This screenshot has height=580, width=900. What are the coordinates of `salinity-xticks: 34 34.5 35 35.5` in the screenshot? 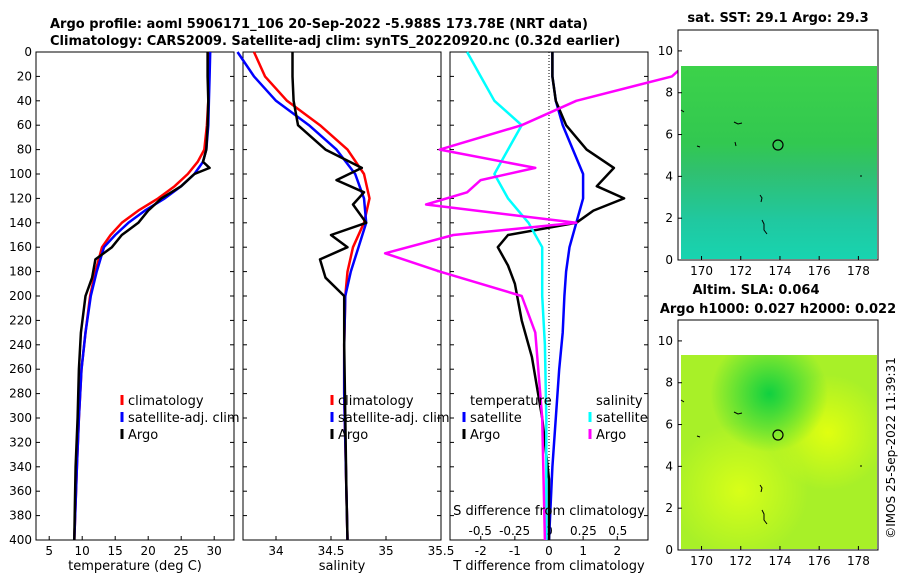 It's located at (361, 547).